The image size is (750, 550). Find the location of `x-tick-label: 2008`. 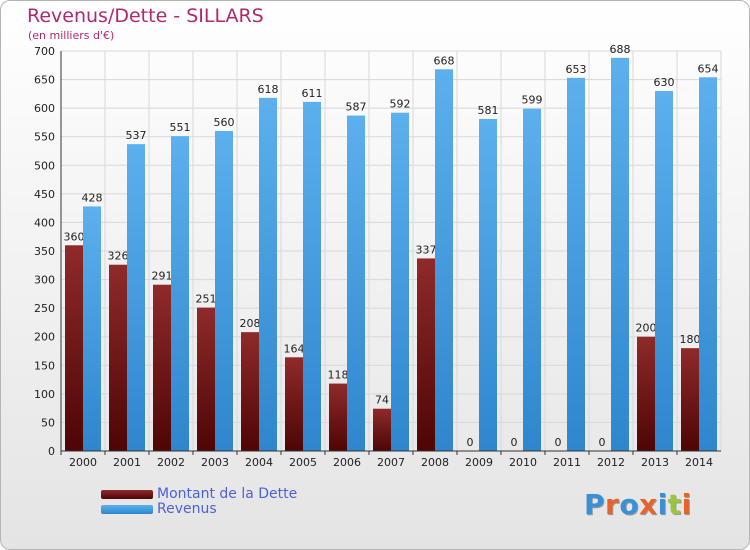

x-tick-label: 2008 is located at coordinates (435, 462).